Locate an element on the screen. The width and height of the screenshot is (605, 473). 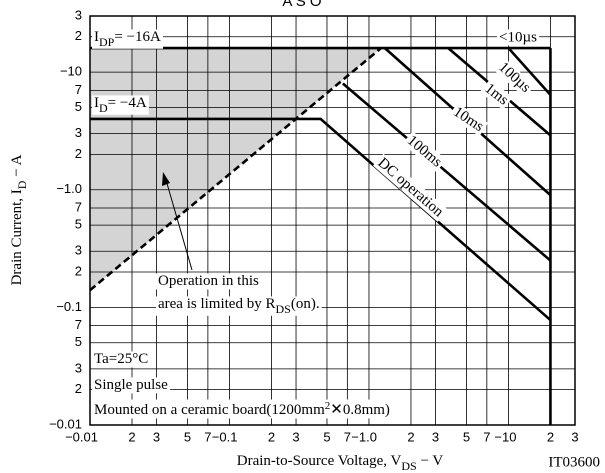
y-tick-label: −0.1 is located at coordinates (69, 306).